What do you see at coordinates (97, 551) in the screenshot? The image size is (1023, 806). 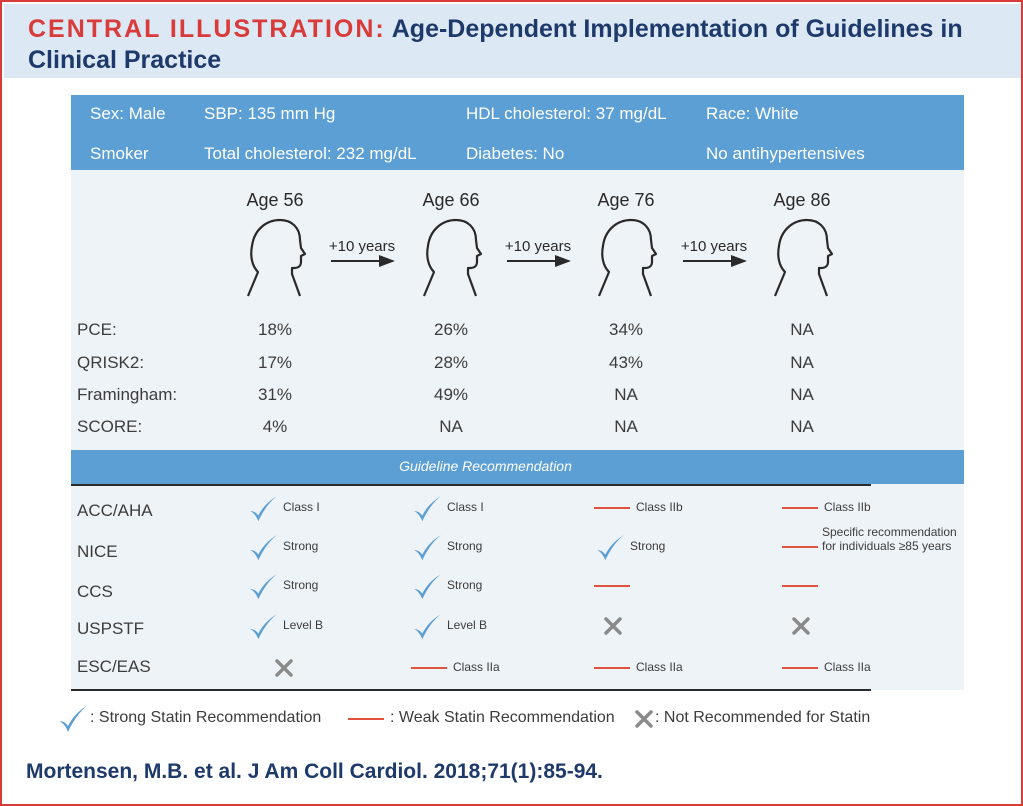 I see `guideline-name: NICE` at bounding box center [97, 551].